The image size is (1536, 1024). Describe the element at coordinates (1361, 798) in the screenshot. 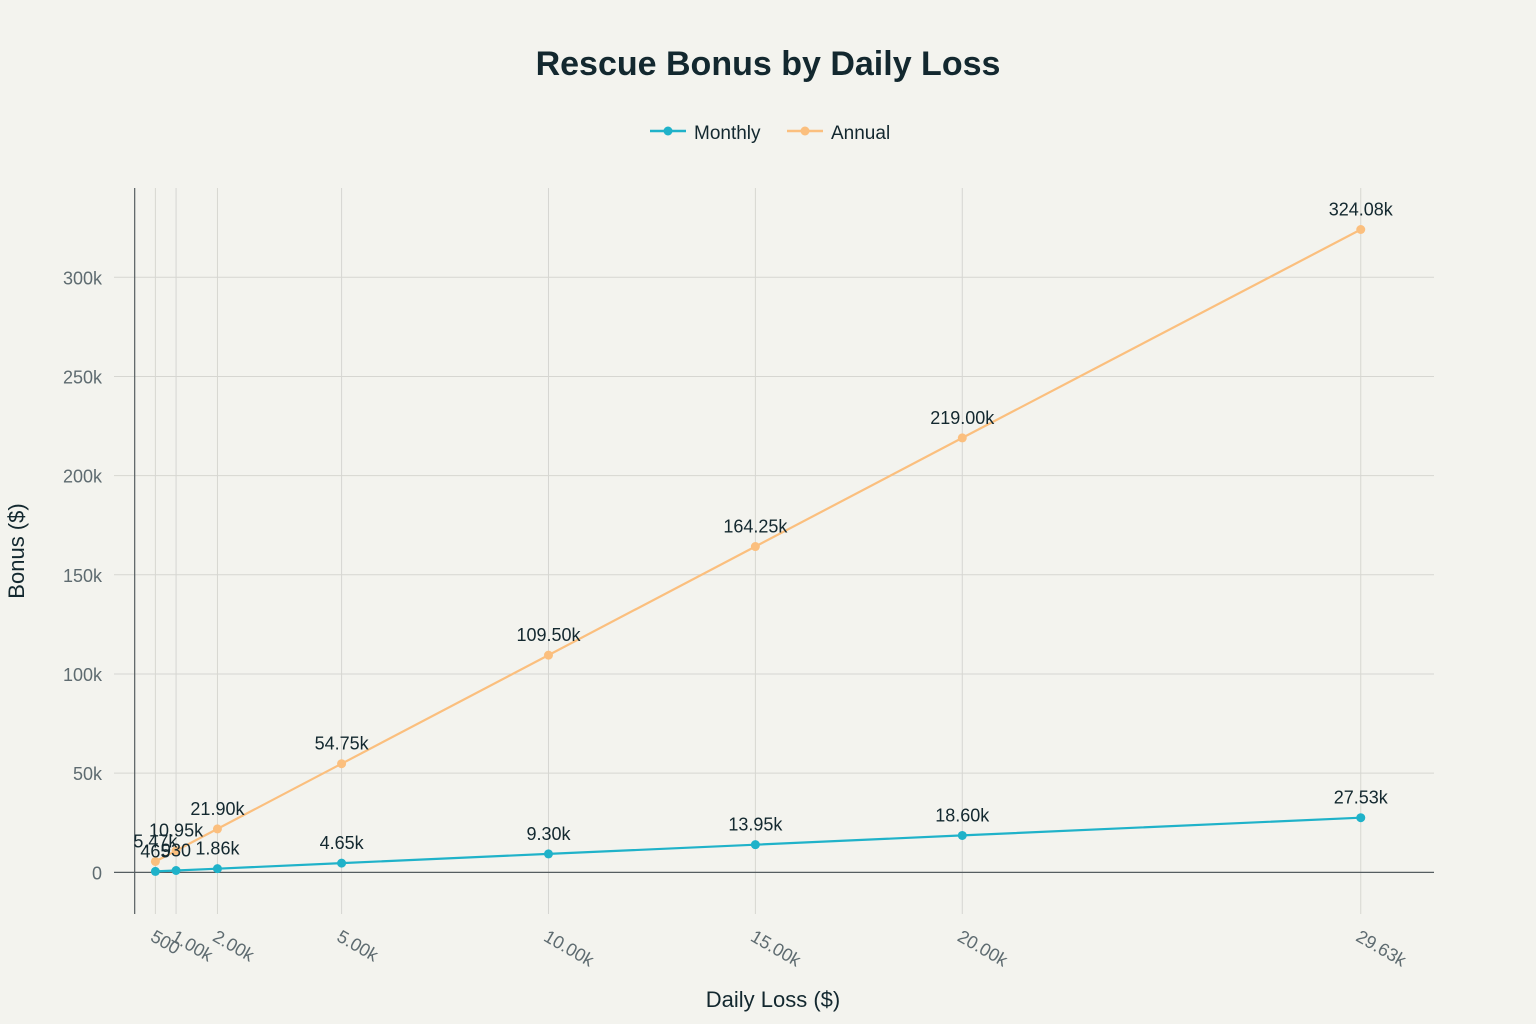

I see `data-label-monthly: 27.53k` at that location.